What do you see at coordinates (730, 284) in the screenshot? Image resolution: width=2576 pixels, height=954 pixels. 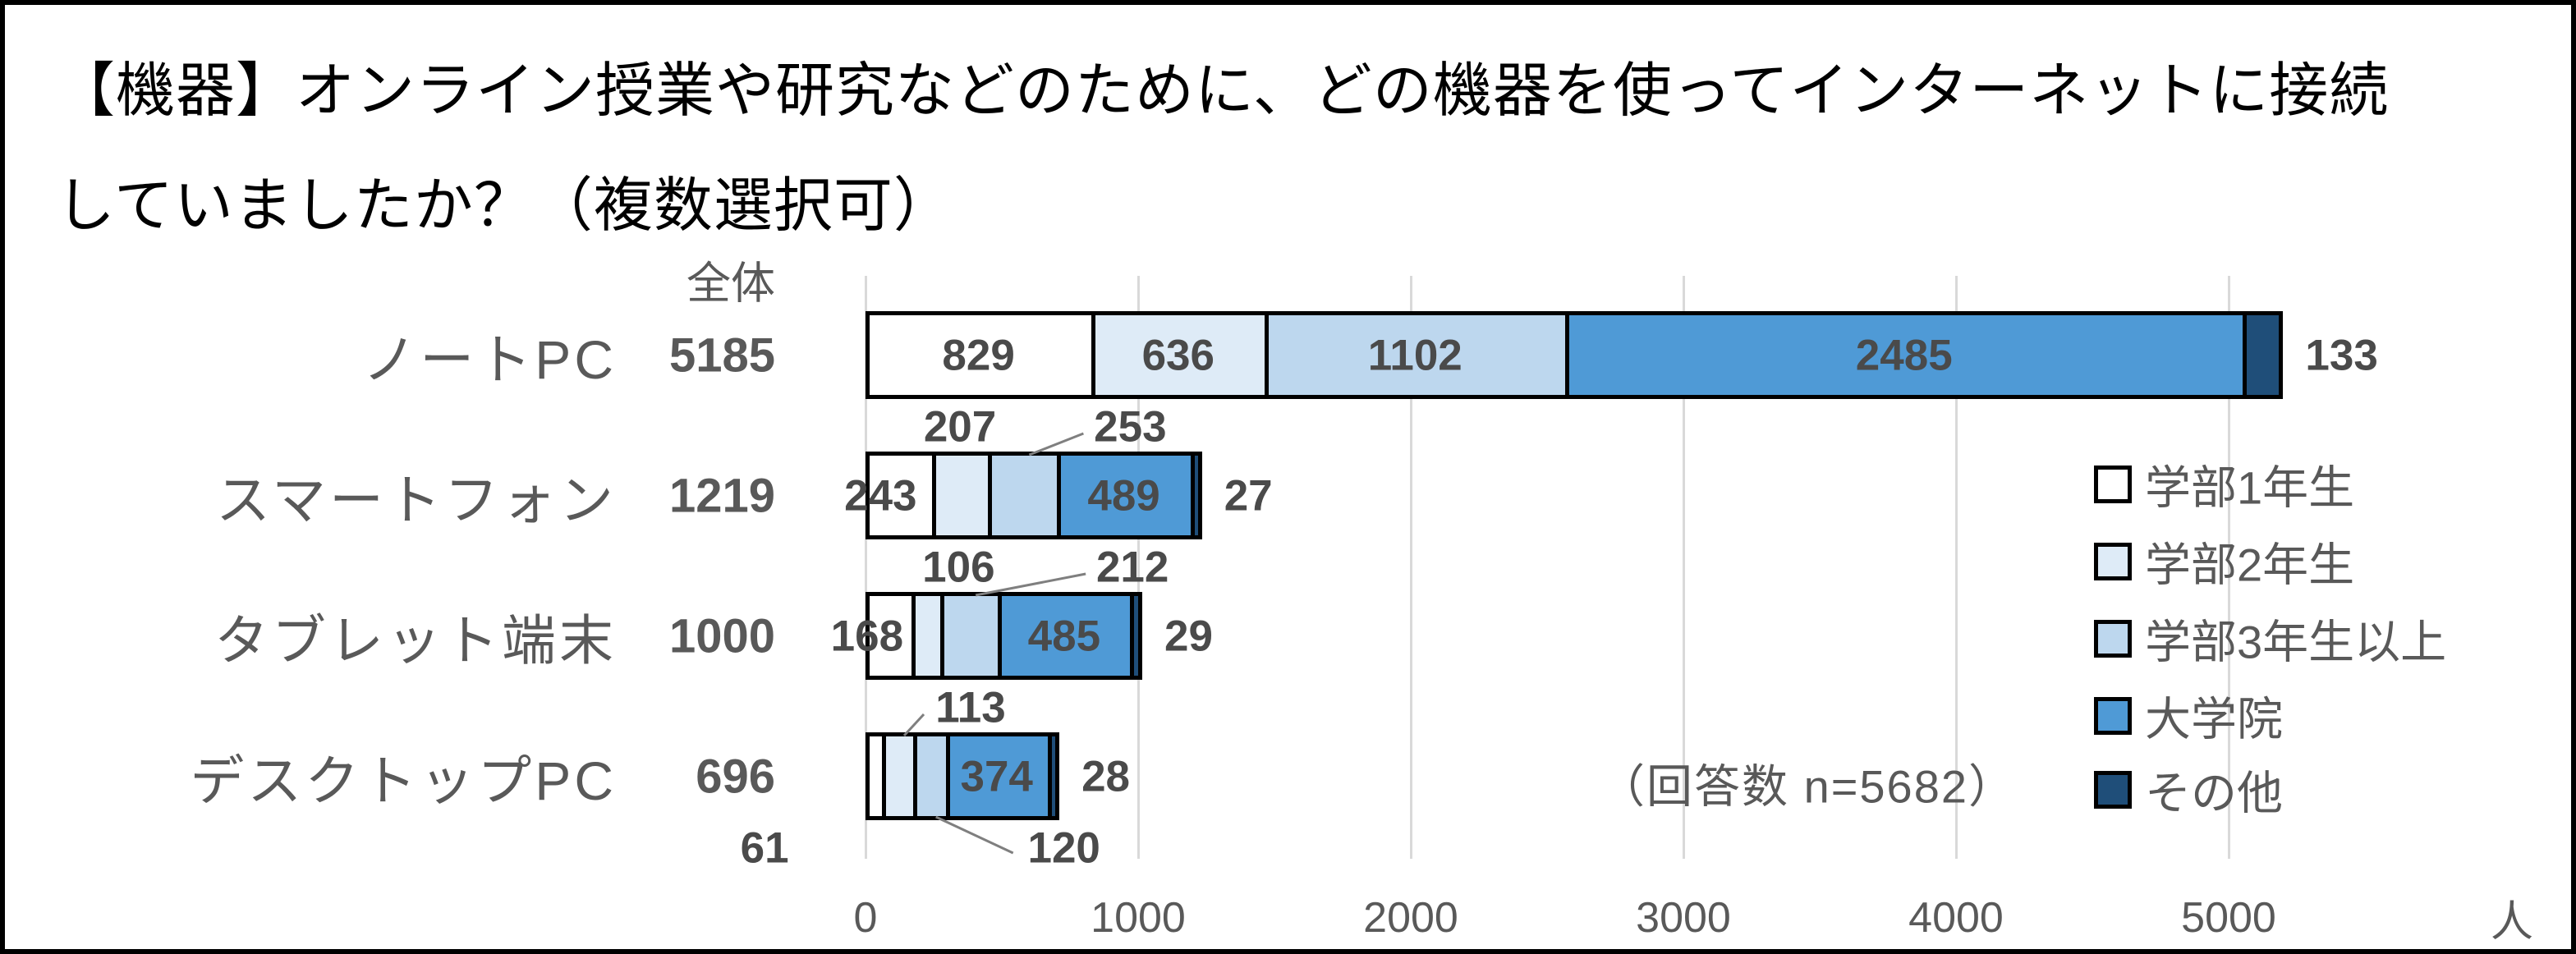 I see `overall-column-header: 全体` at bounding box center [730, 284].